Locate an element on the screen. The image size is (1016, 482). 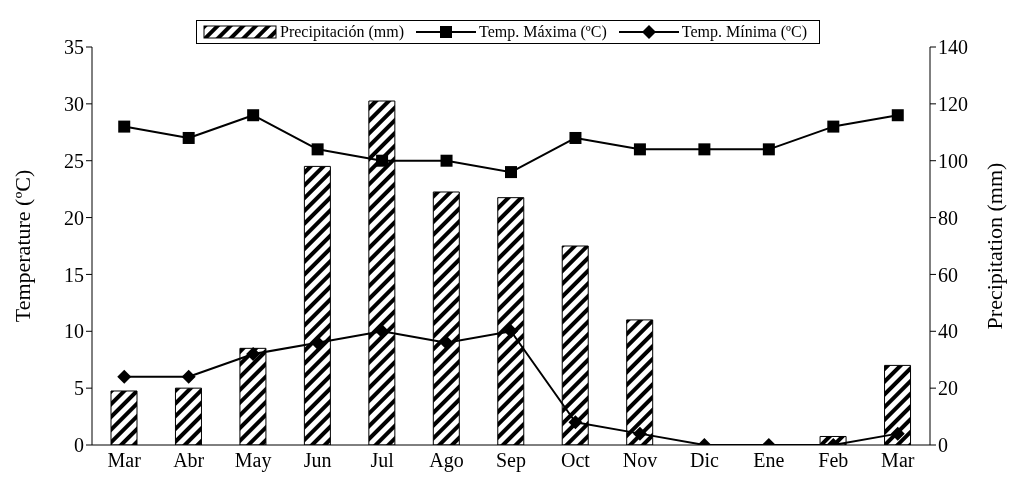
x-tick-label: Sep is located at coordinates (511, 461).